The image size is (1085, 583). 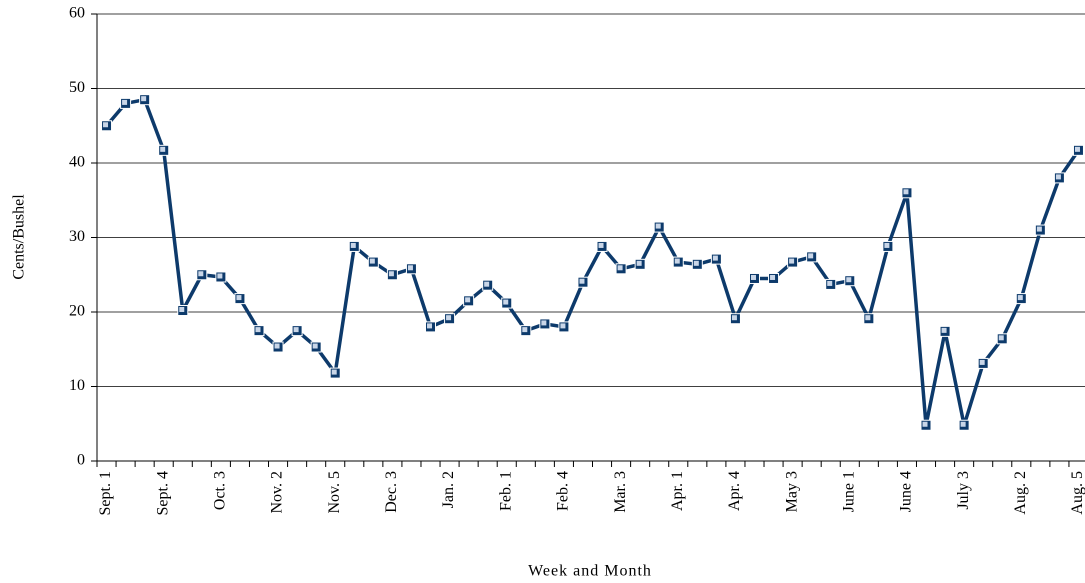 What do you see at coordinates (791, 491) in the screenshot?
I see `x-tick-label: May 3` at bounding box center [791, 491].